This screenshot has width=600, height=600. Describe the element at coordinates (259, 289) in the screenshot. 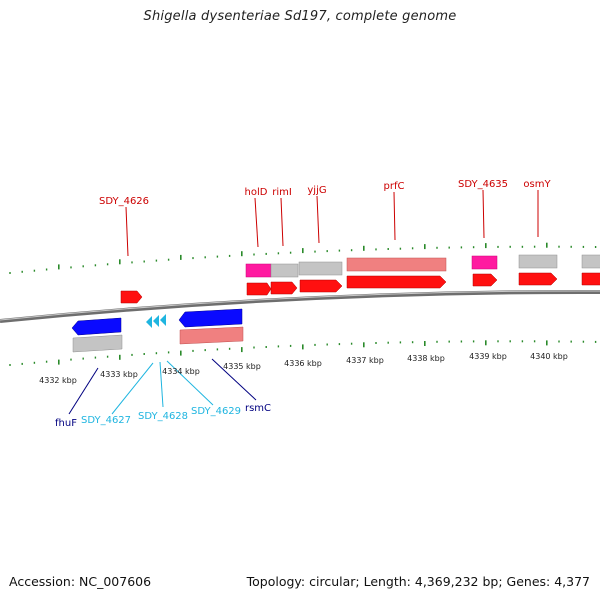

I see `feature-holD-cds` at that location.